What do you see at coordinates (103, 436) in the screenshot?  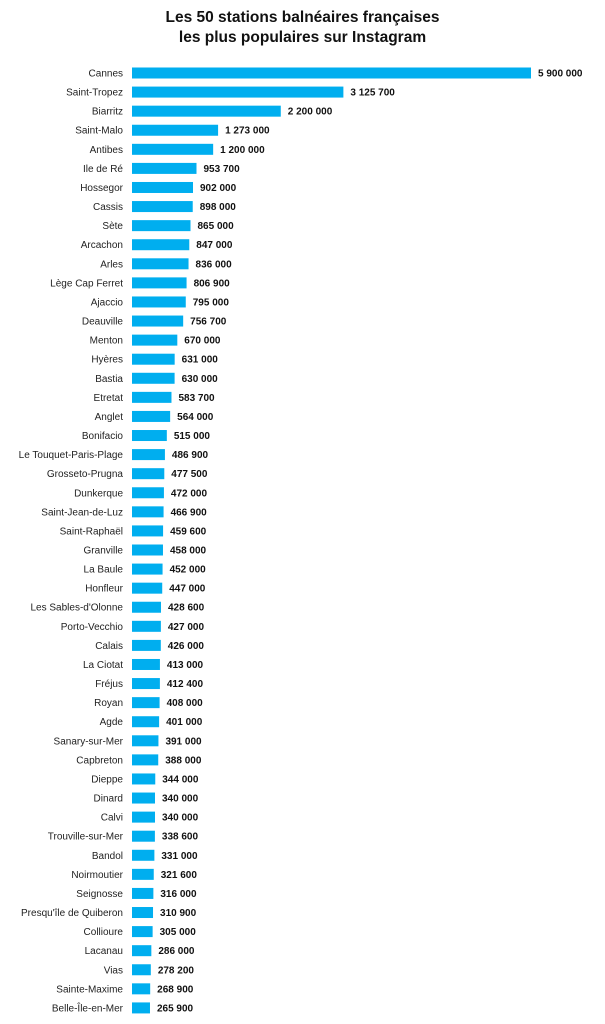 I see `category-label: Bonifacio` at bounding box center [103, 436].